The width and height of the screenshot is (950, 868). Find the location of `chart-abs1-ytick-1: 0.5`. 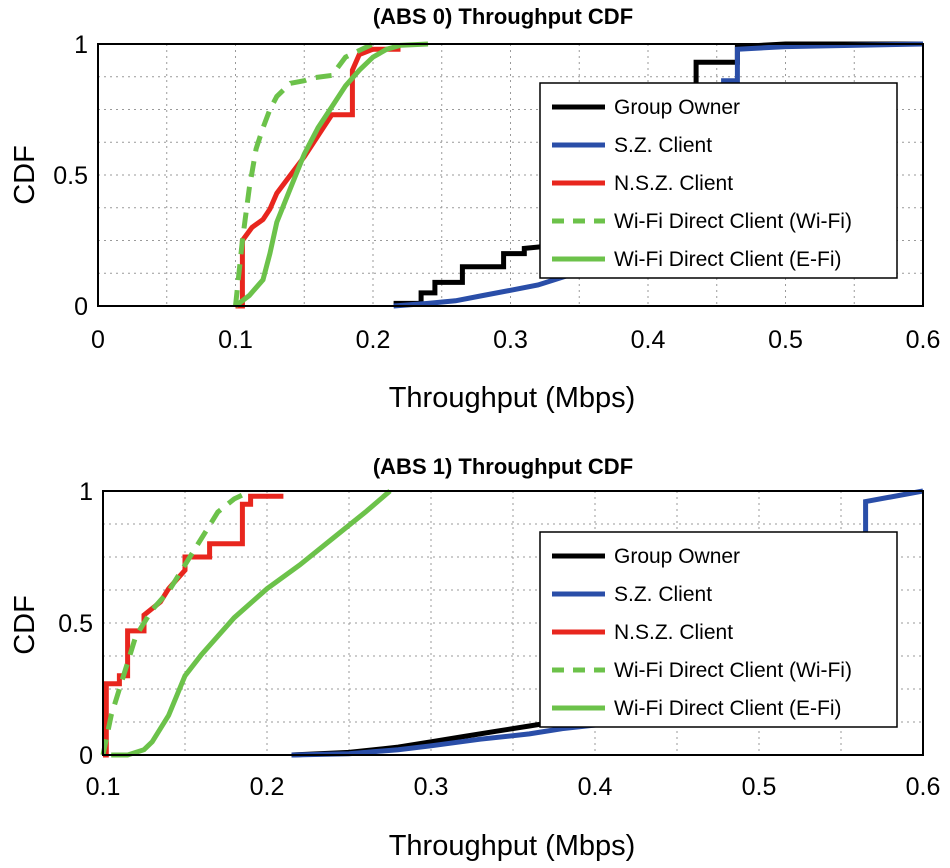

chart-abs1-ytick-1: 0.5 is located at coordinates (75, 624).